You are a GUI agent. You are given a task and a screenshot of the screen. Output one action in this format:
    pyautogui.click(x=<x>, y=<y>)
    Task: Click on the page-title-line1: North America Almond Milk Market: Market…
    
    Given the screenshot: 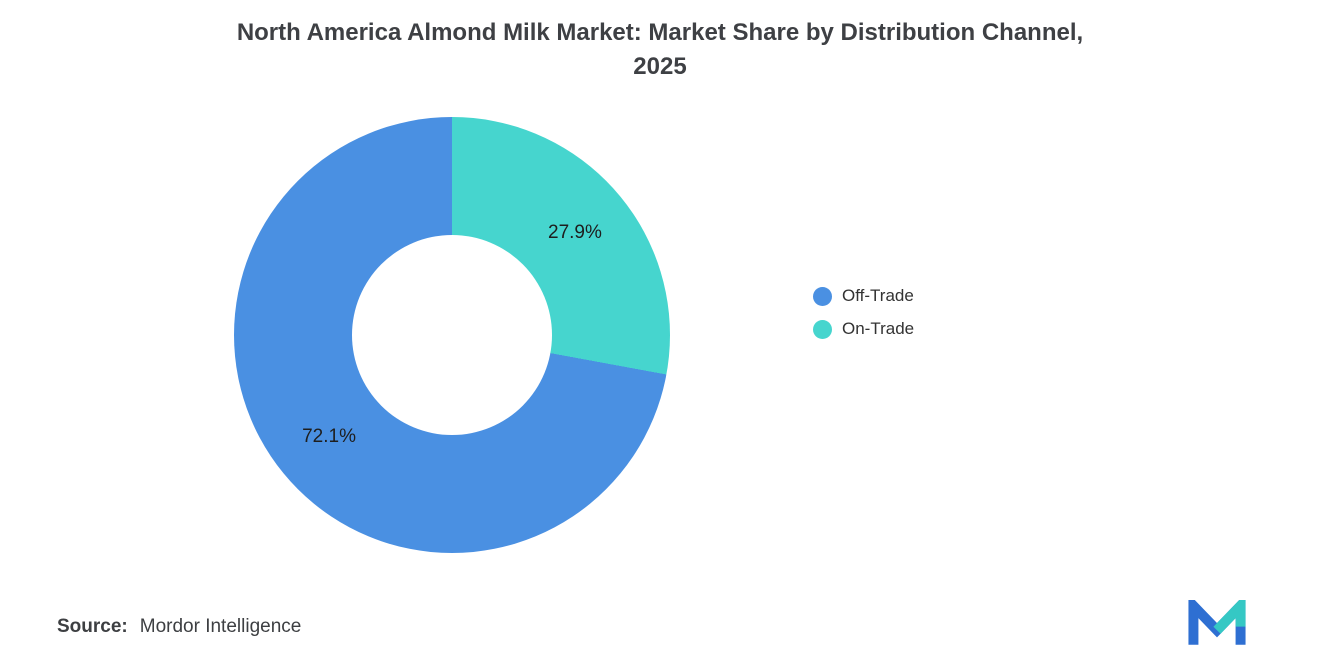 What is the action you would take?
    pyautogui.click(x=660, y=32)
    